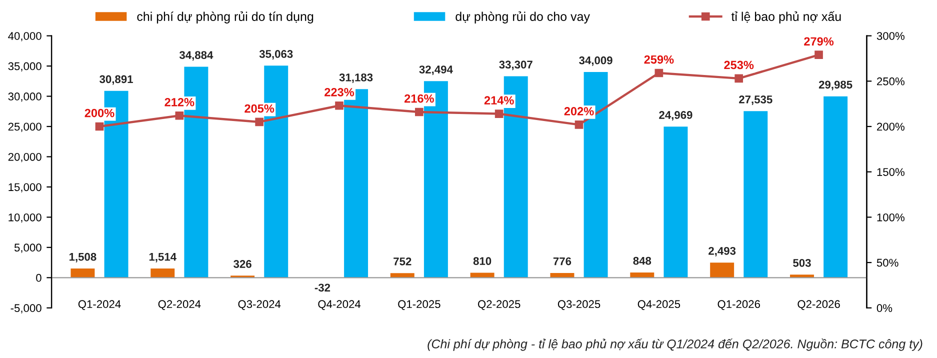 The image size is (937, 358). Describe the element at coordinates (675, 116) in the screenshot. I see `data-label: 24,969` at that location.